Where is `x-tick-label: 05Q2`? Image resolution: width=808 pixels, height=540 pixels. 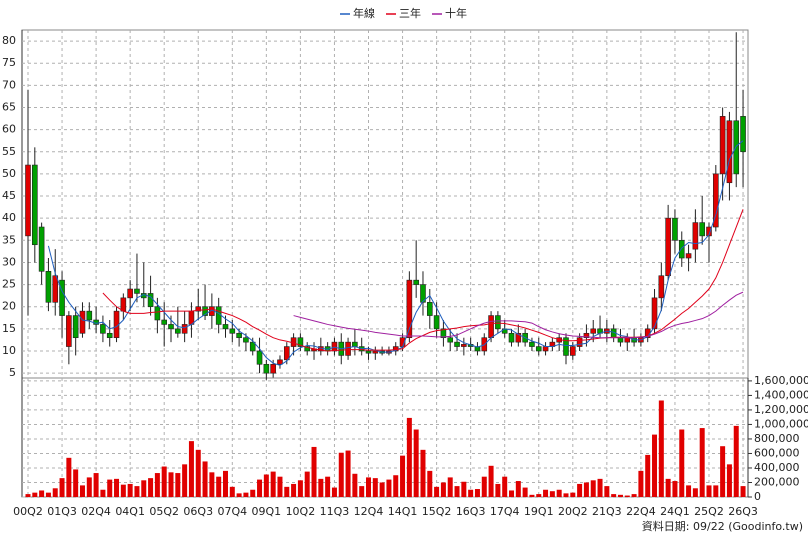
x-tick-label: 05Q2 is located at coordinates (164, 511).